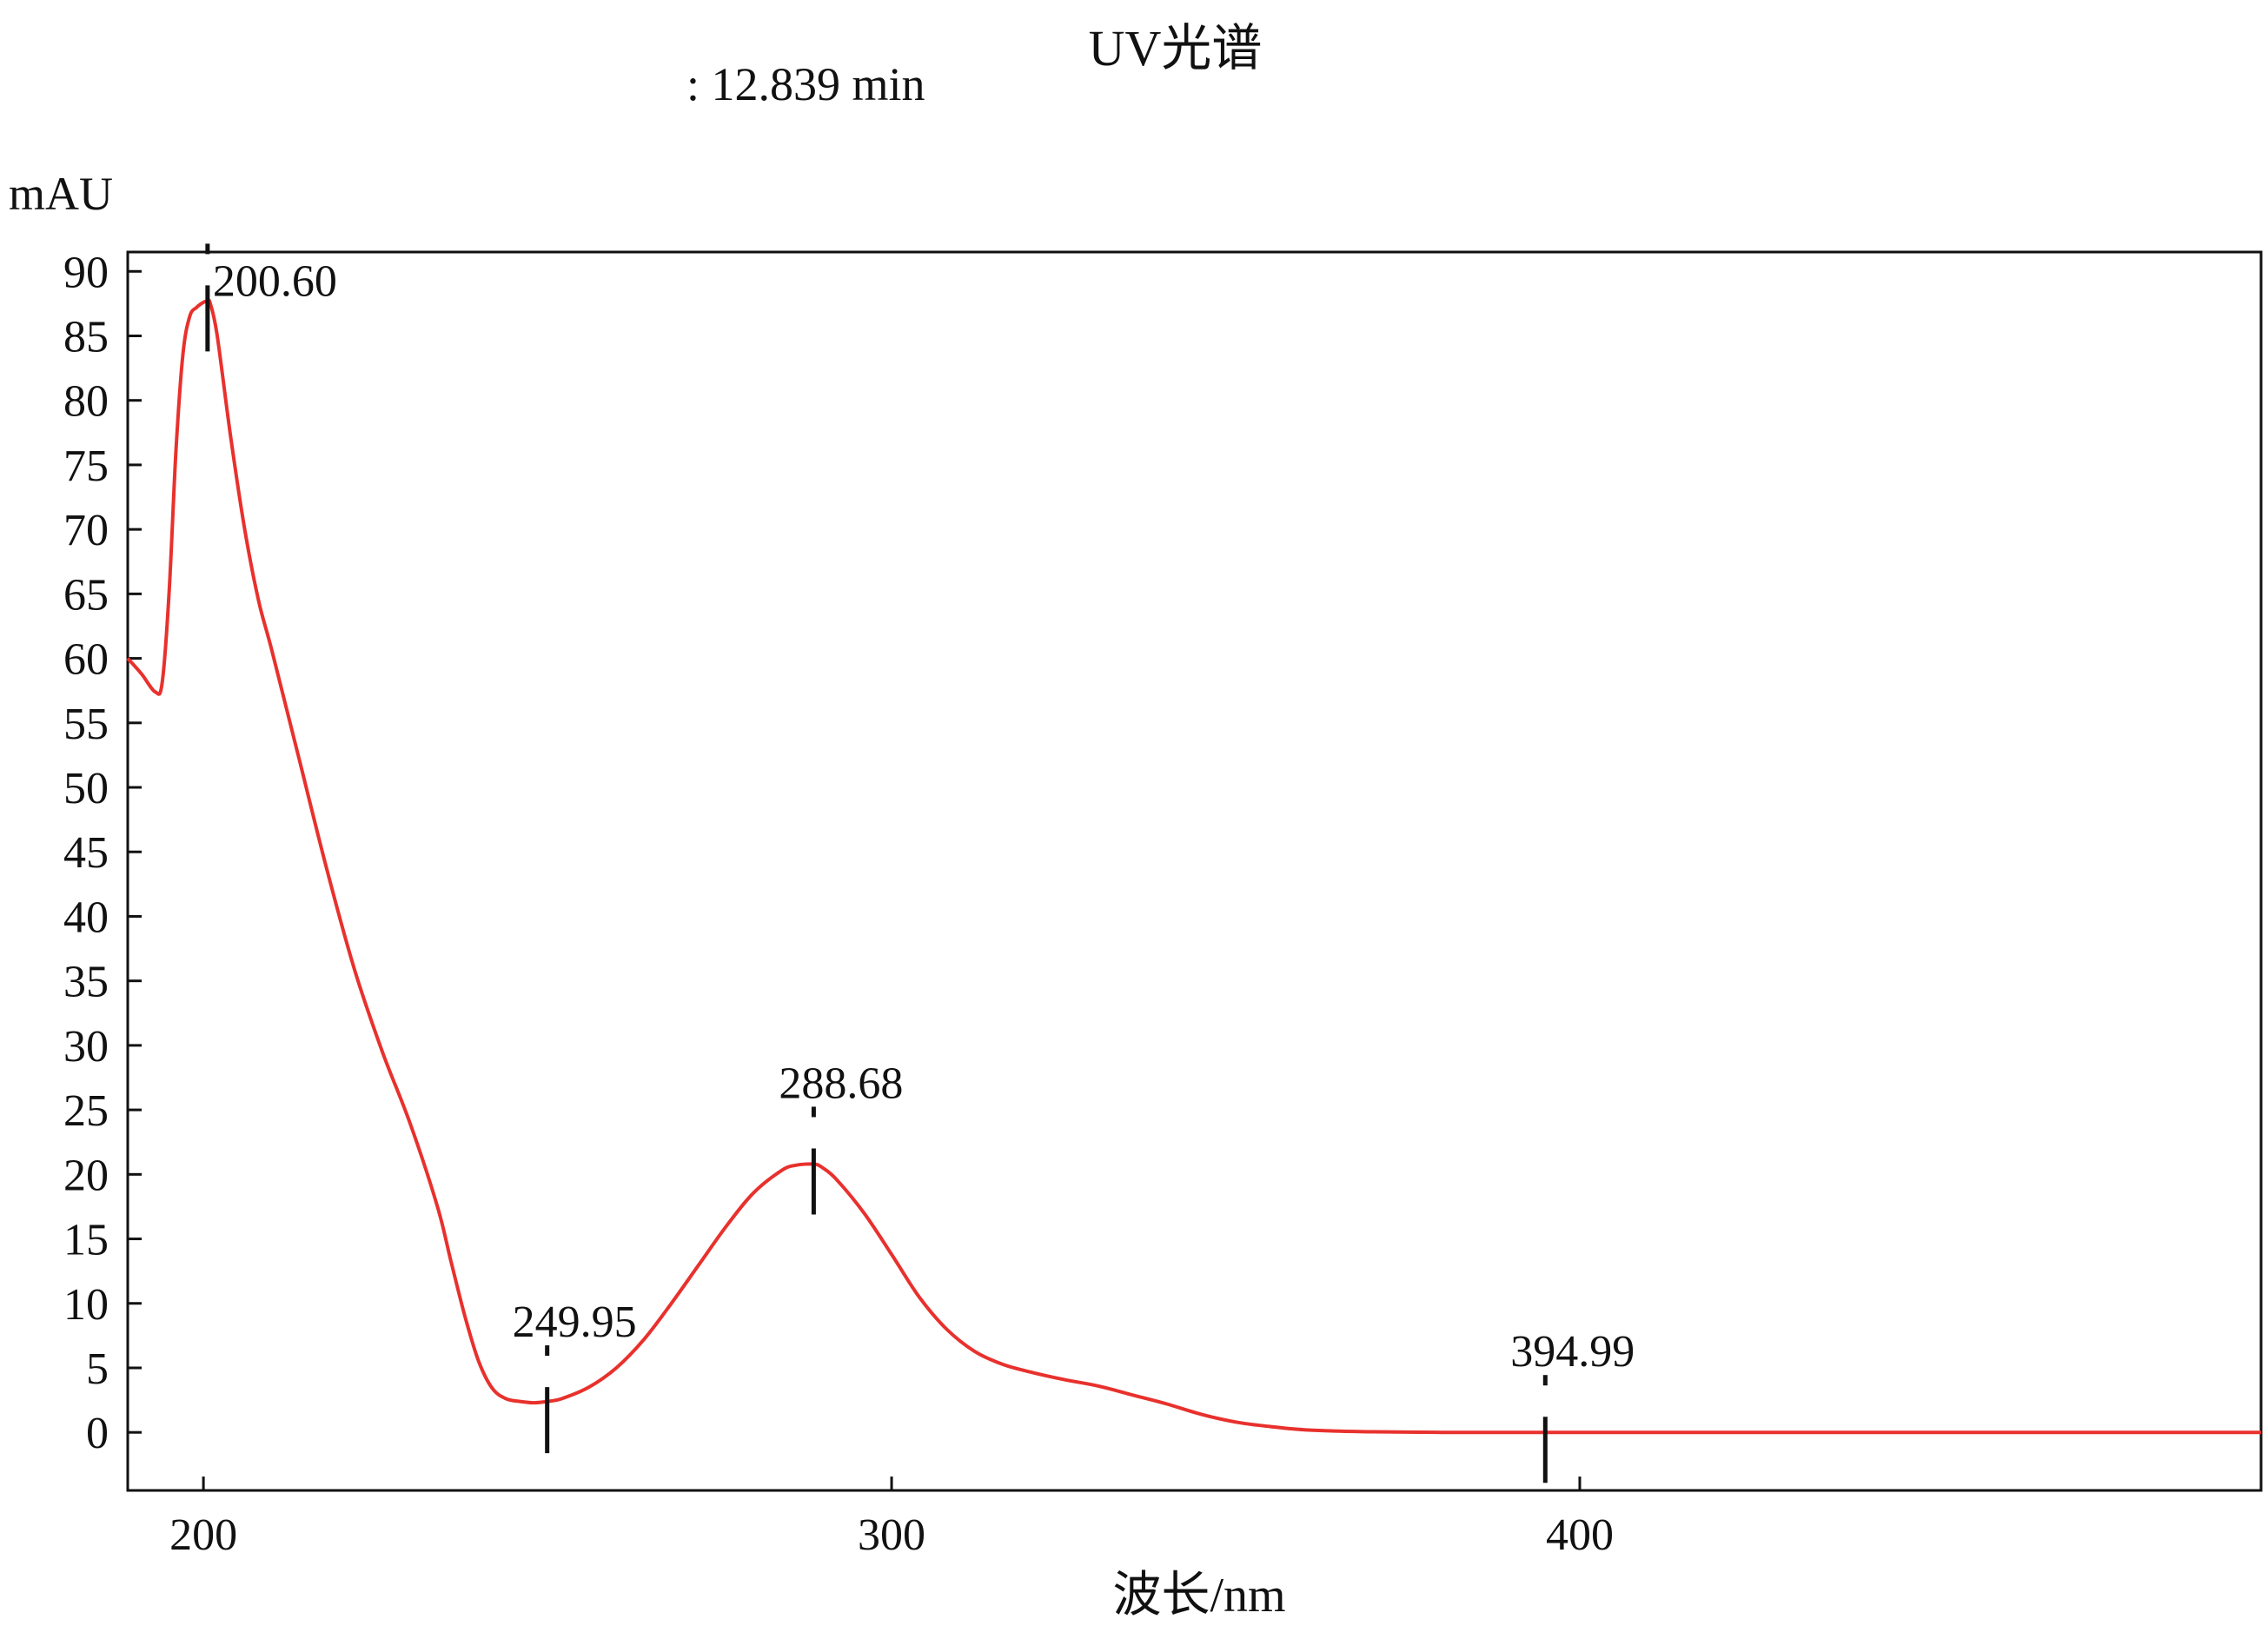  I want to click on y-tick-label: 55, so click(86, 724).